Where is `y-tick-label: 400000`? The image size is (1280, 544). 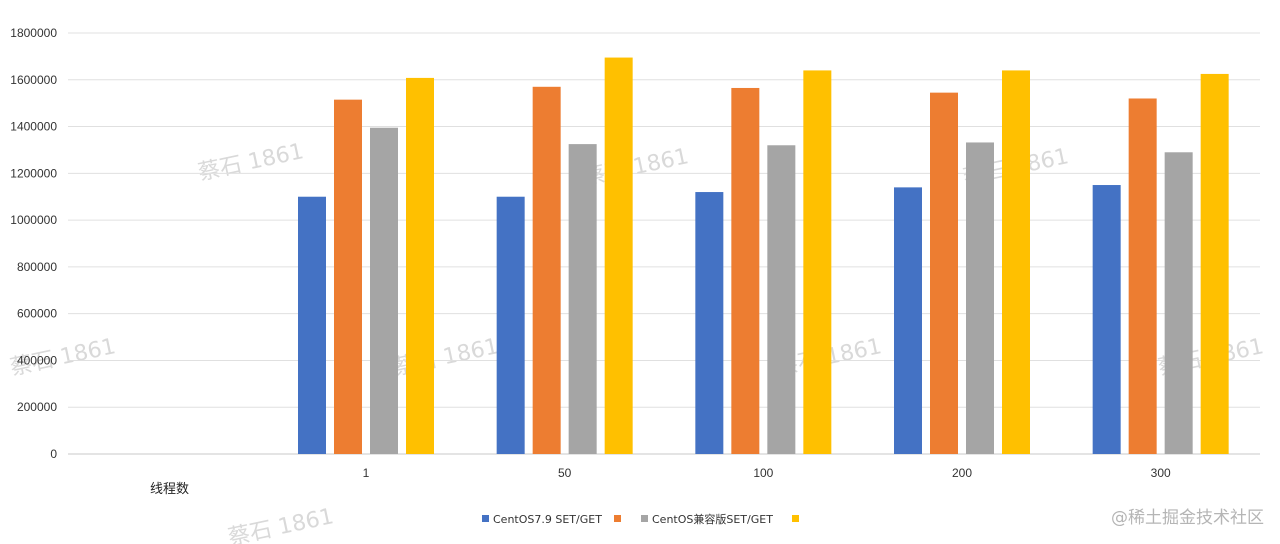 y-tick-label: 400000 is located at coordinates (37, 360).